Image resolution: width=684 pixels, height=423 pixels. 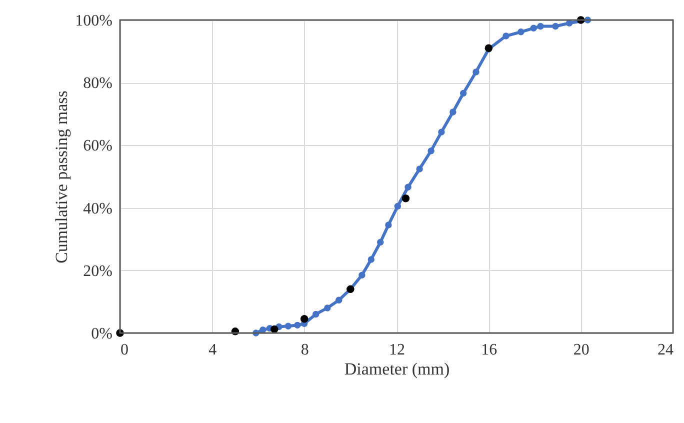 What do you see at coordinates (489, 350) in the screenshot?
I see `x-tick-label: 16` at bounding box center [489, 350].